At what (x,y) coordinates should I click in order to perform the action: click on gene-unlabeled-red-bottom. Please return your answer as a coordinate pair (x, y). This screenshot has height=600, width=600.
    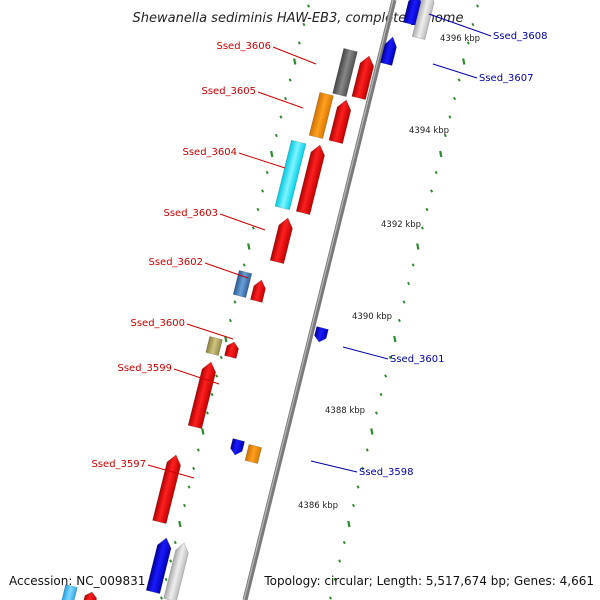
    Looking at the image, I should click on (90, 595).